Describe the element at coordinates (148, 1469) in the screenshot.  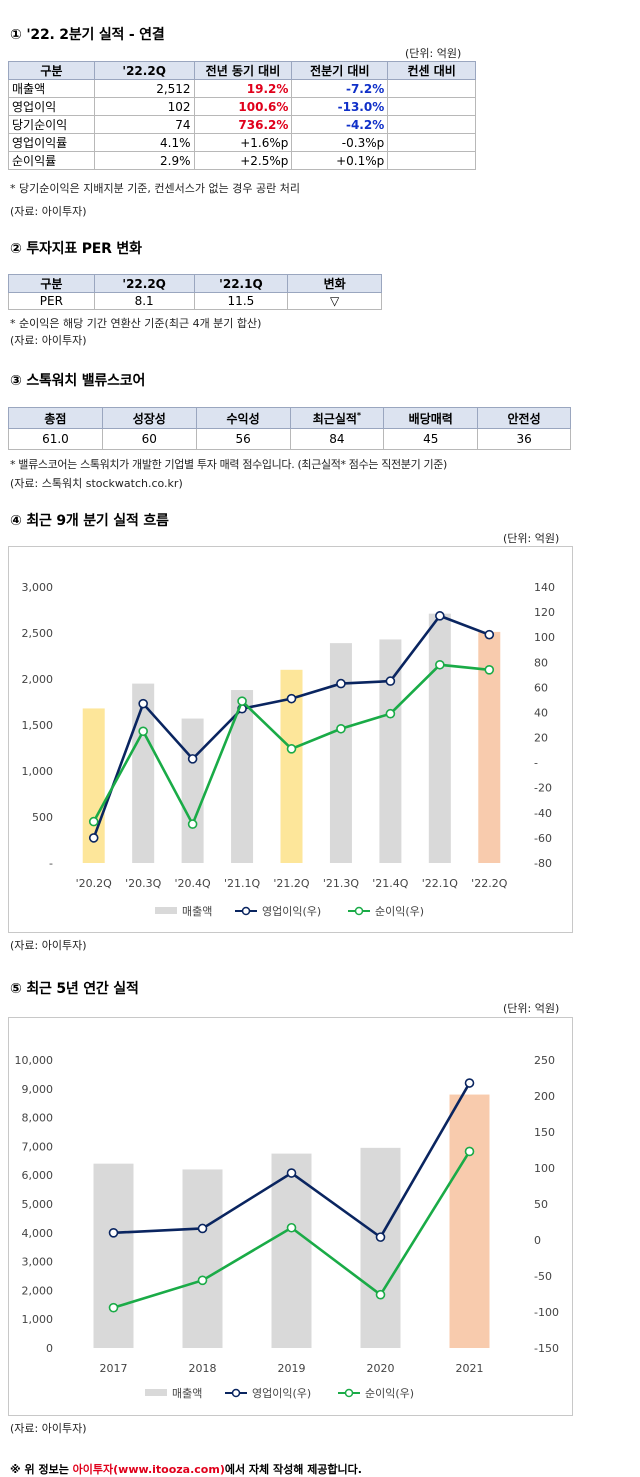
I see `itooza-link: 아이투자(www.itooza.com)` at that location.